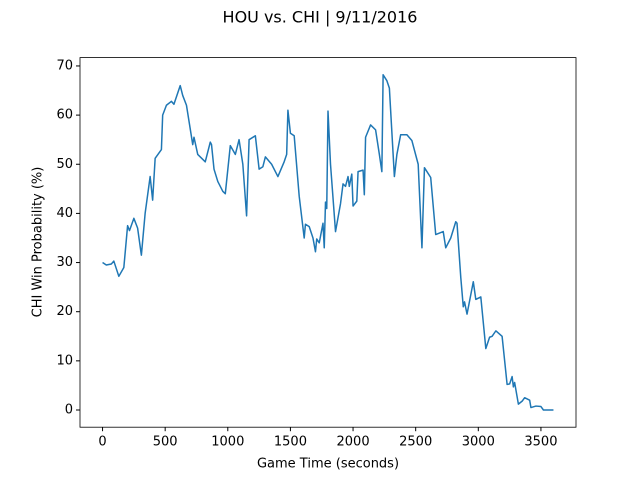 This screenshot has height=480, width=640. What do you see at coordinates (290, 442) in the screenshot?
I see `x-tick-label: 1500` at bounding box center [290, 442].